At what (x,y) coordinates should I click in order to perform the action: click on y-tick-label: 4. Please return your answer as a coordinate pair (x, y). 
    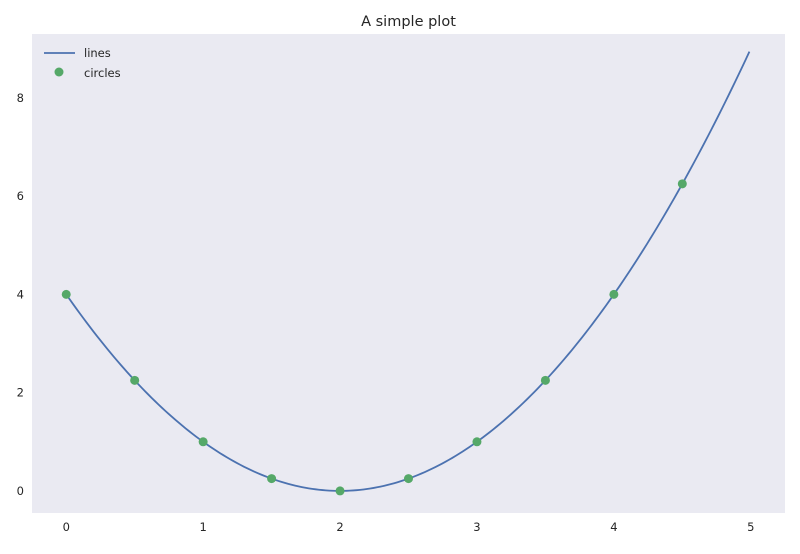
    Looking at the image, I should click on (20, 294).